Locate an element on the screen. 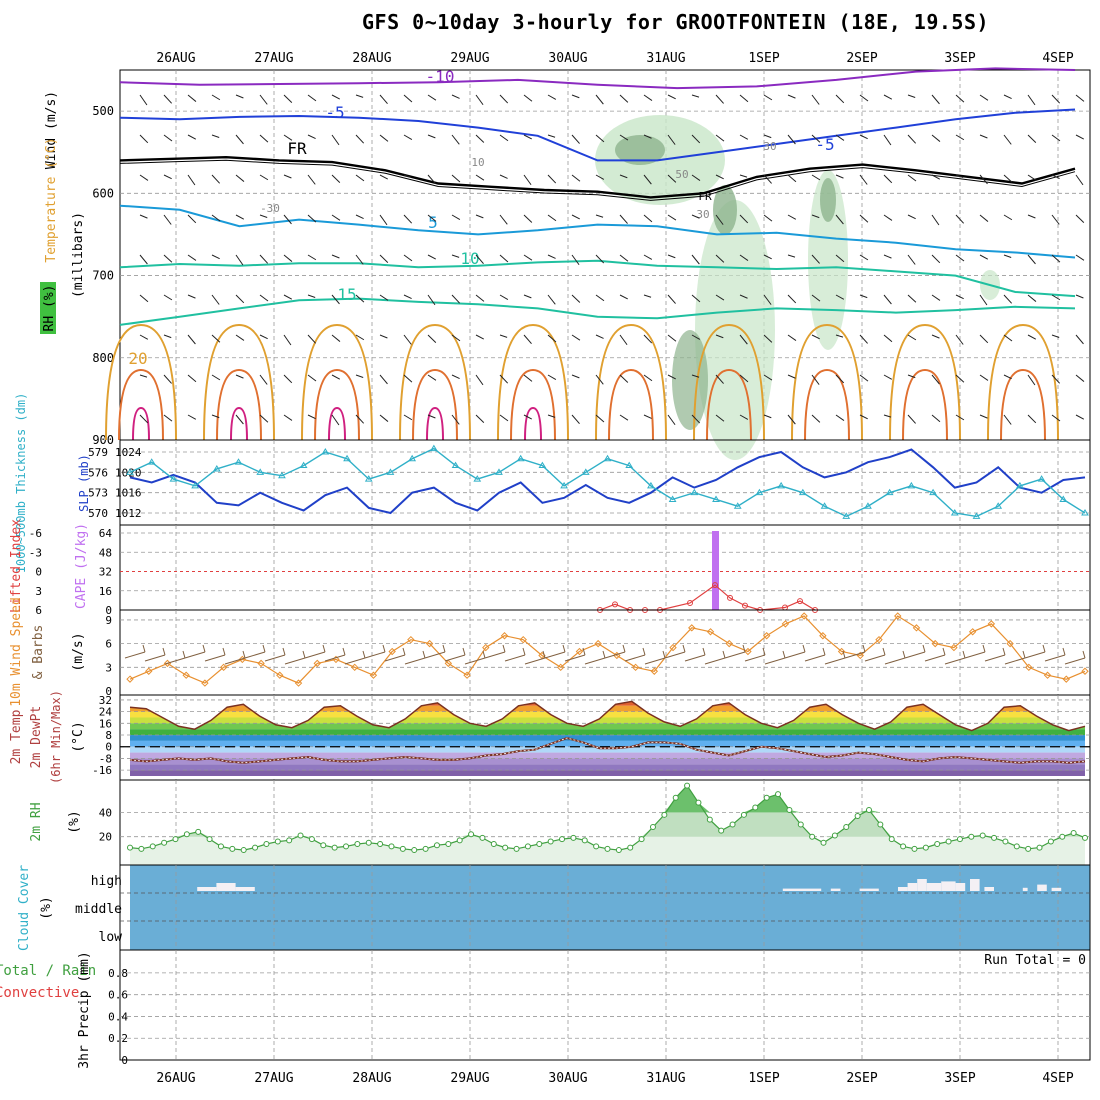  temp-tick-2: 16 is located at coordinates (105, 723).